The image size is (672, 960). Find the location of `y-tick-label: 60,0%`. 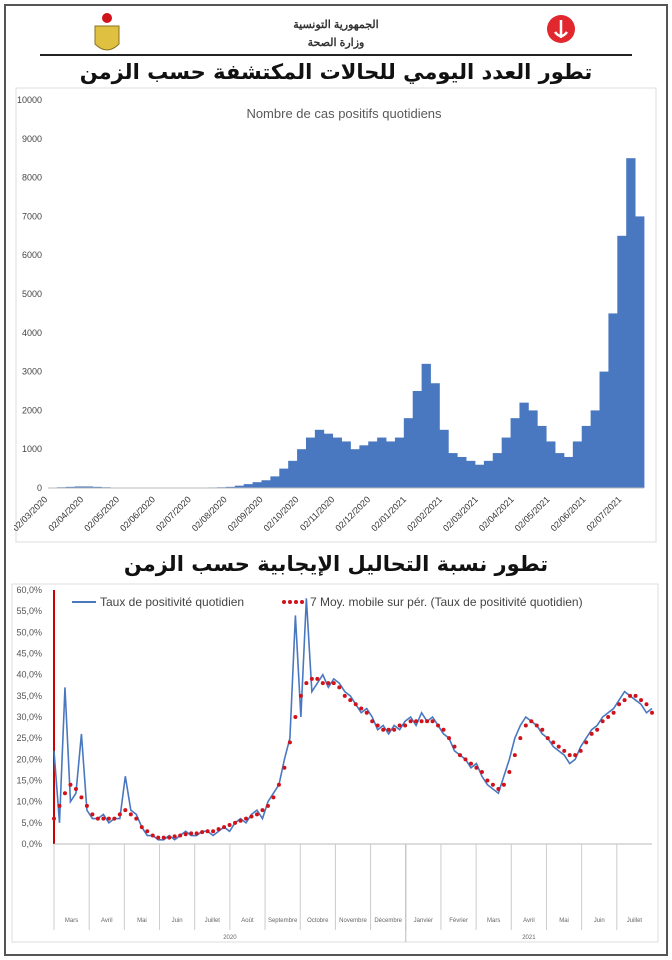

y-tick-label: 60,0% is located at coordinates (29, 590).